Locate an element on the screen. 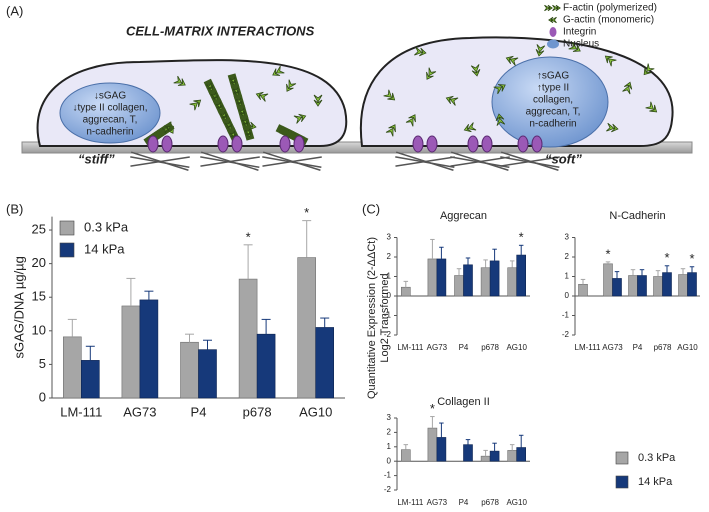 The width and height of the screenshot is (709, 512). y-axis-label: Log2 Transformed is located at coordinates (385, 317).